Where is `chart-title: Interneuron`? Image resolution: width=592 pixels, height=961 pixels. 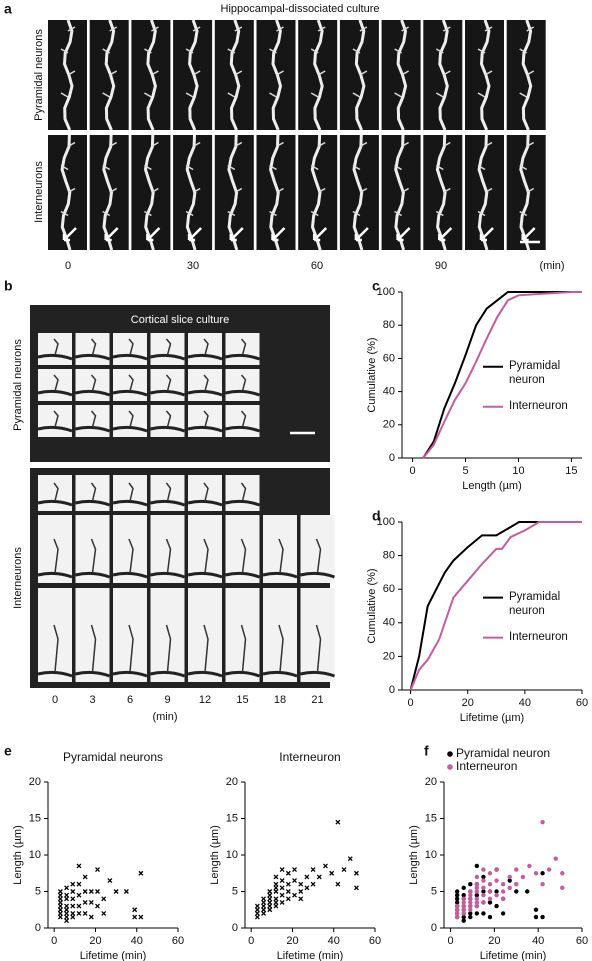 chart-title: Interneuron is located at coordinates (309, 757).